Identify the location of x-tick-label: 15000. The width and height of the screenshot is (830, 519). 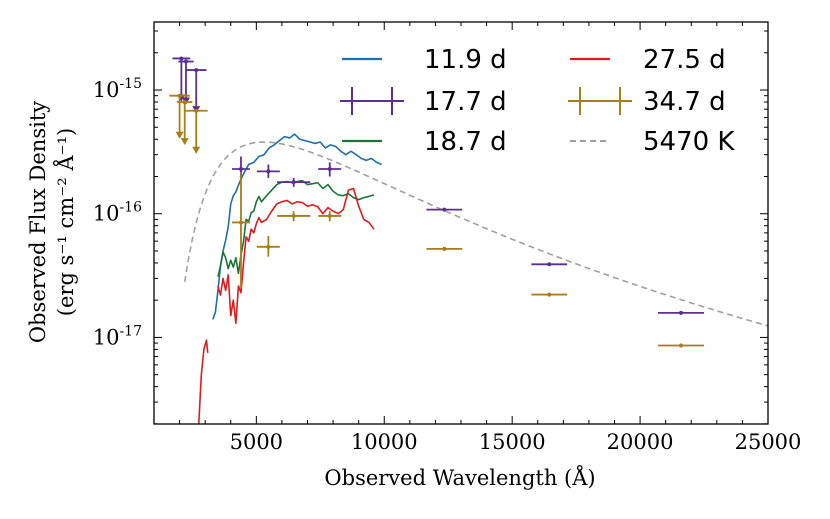
(512, 442).